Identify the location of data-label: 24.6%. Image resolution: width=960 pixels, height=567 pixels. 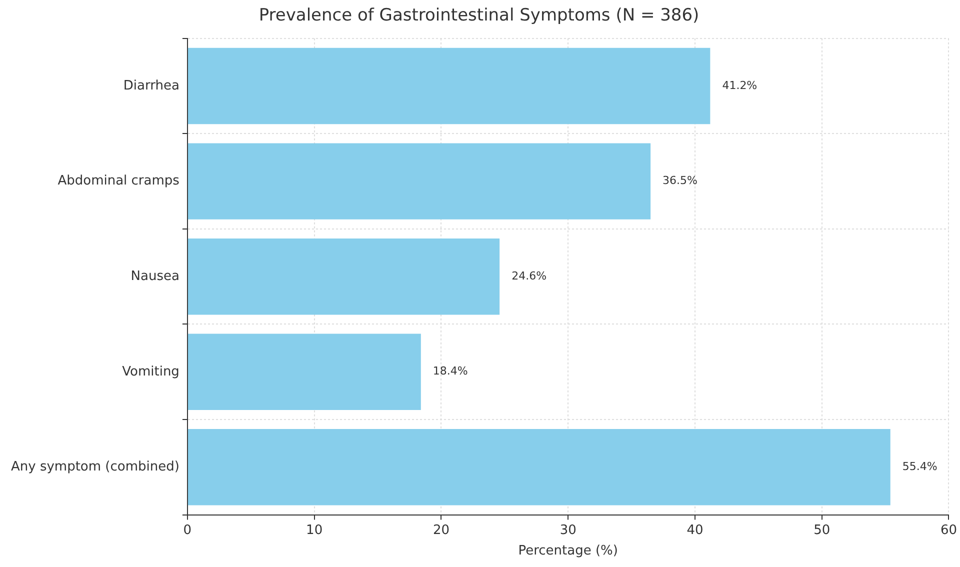
(529, 275).